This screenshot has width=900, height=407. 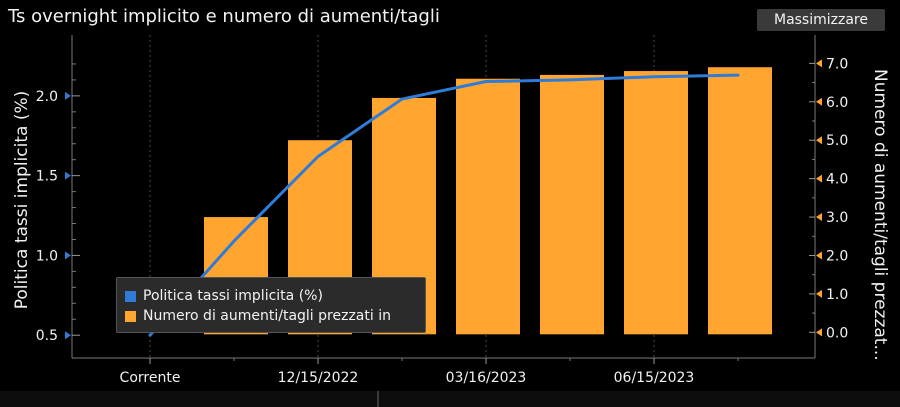 I want to click on legend-item-rate: Politica tassi implicita (%), so click(x=224, y=296).